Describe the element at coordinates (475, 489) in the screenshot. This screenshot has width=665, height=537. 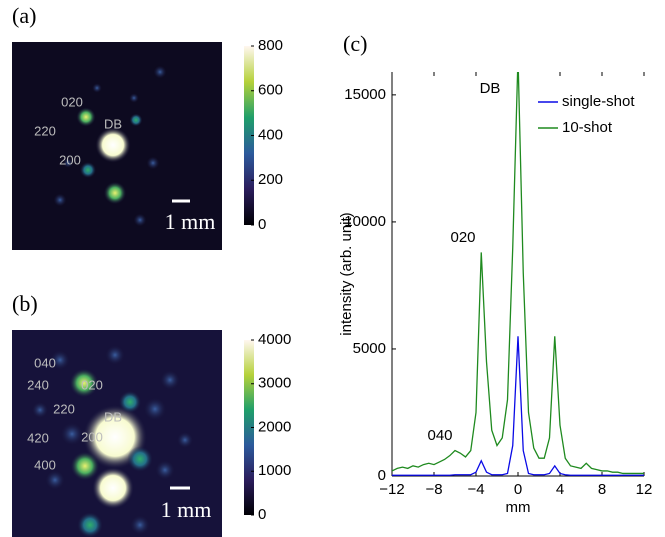
I see `x-tick-label: −4` at that location.